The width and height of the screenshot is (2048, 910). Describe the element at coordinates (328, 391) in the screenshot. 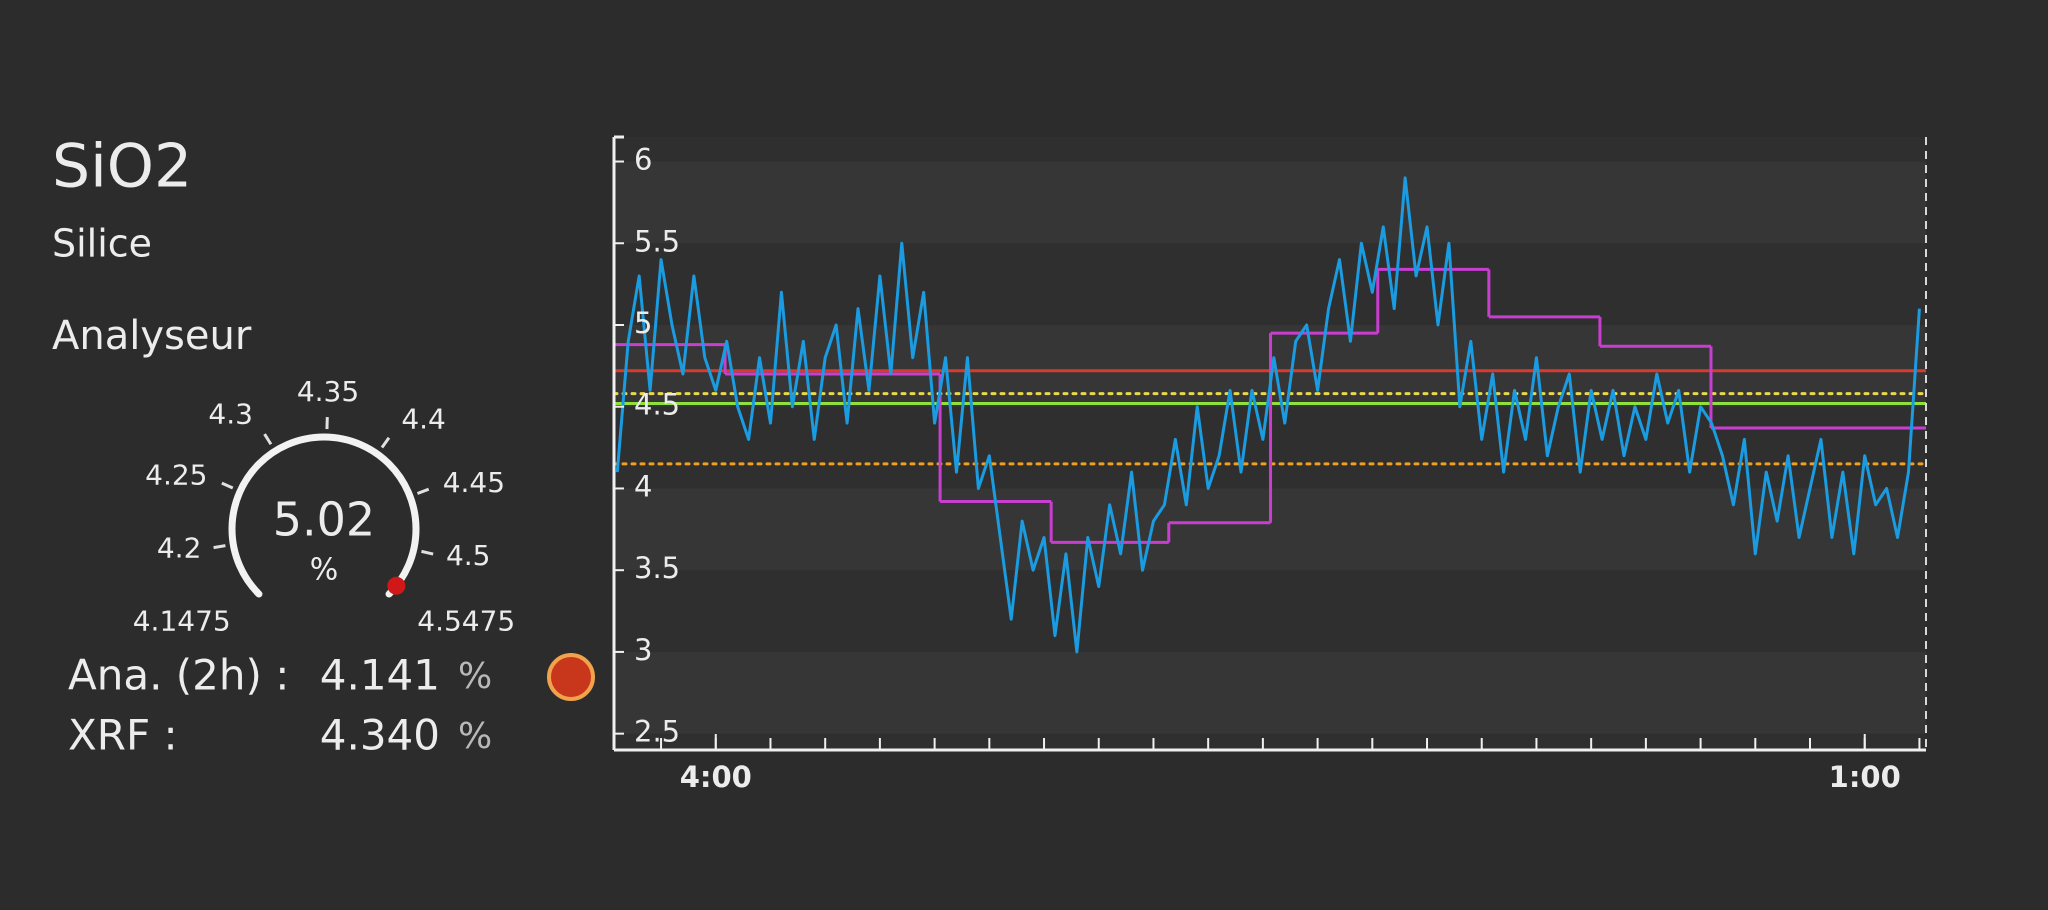

I see `gauge-tick-label: 4.35` at that location.